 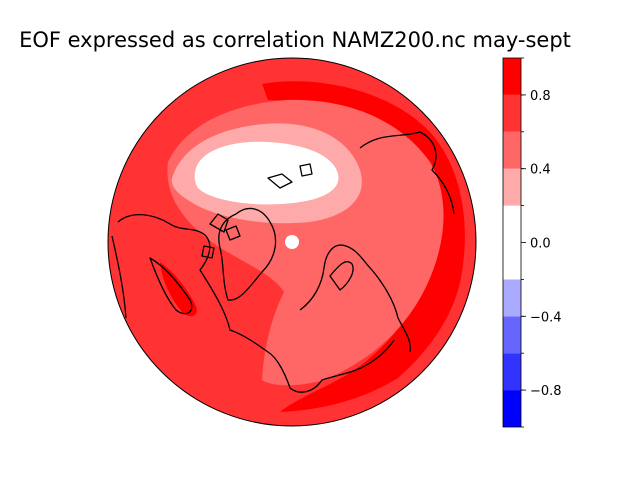 What do you see at coordinates (540, 96) in the screenshot?
I see `colorbar-tick-label: 0.8` at bounding box center [540, 96].